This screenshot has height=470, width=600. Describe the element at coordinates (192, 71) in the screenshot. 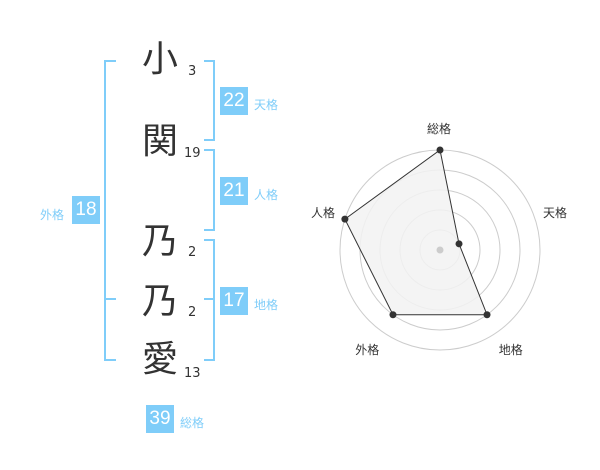

I see `stroke-count: 3` at that location.